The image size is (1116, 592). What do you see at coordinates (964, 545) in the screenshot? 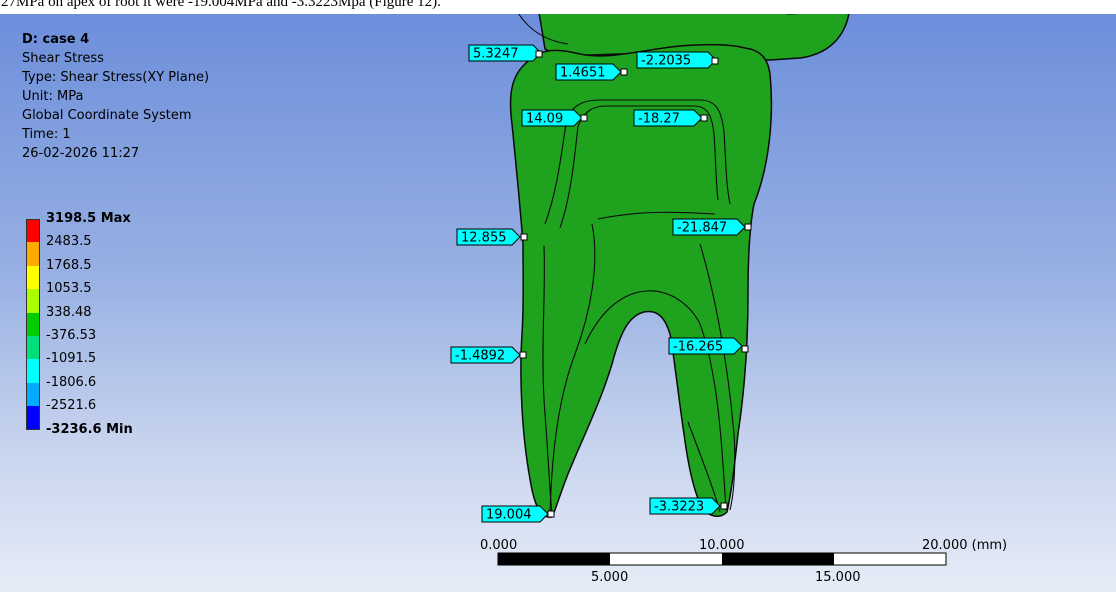
I see `scale-label-20: 20.000 (mm)` at bounding box center [964, 545].